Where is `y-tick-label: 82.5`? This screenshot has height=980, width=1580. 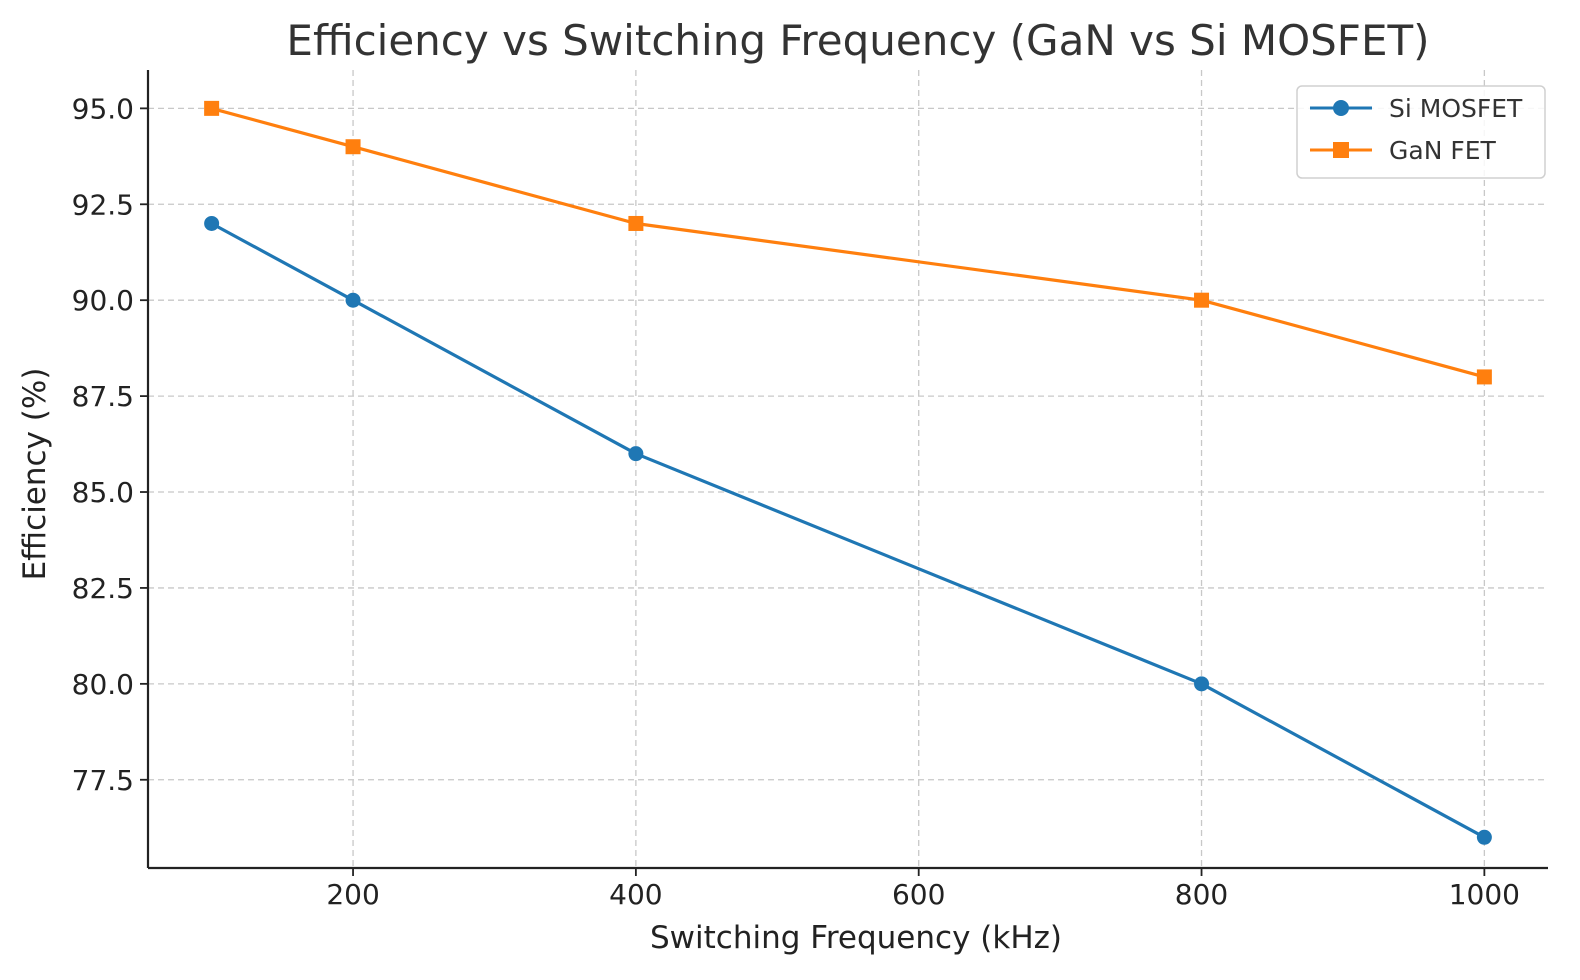 y-tick-label: 82.5 is located at coordinates (103, 588).